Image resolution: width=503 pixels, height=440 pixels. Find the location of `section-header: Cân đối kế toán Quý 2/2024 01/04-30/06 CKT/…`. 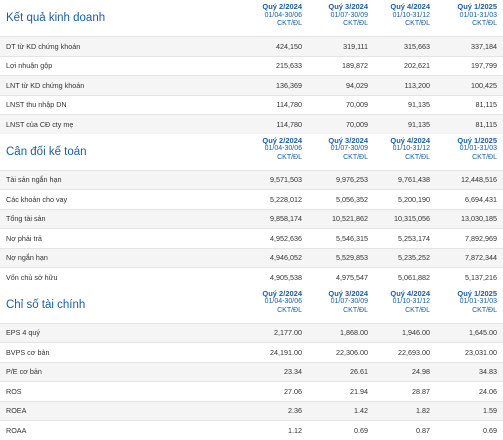

section-header: Cân đối kế toán Quý 2/2024 01/04-30/06 CKT/… is located at coordinates (251, 152).